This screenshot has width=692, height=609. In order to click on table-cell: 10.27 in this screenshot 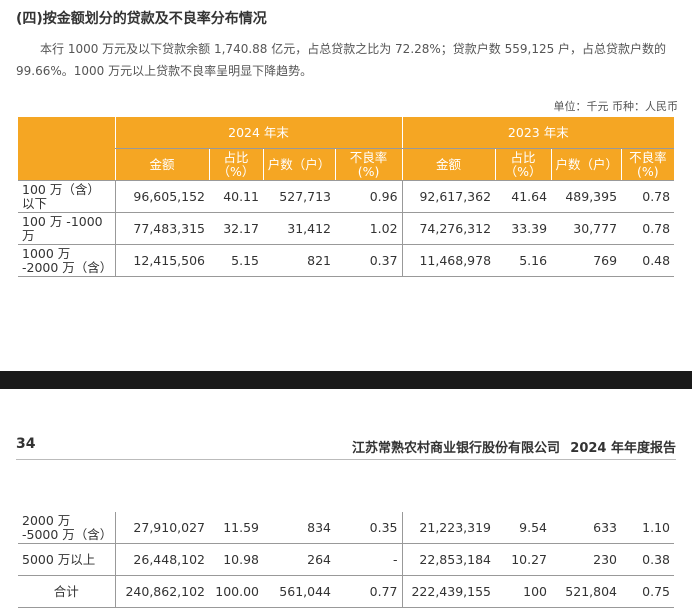, I will do `click(523, 559)`.